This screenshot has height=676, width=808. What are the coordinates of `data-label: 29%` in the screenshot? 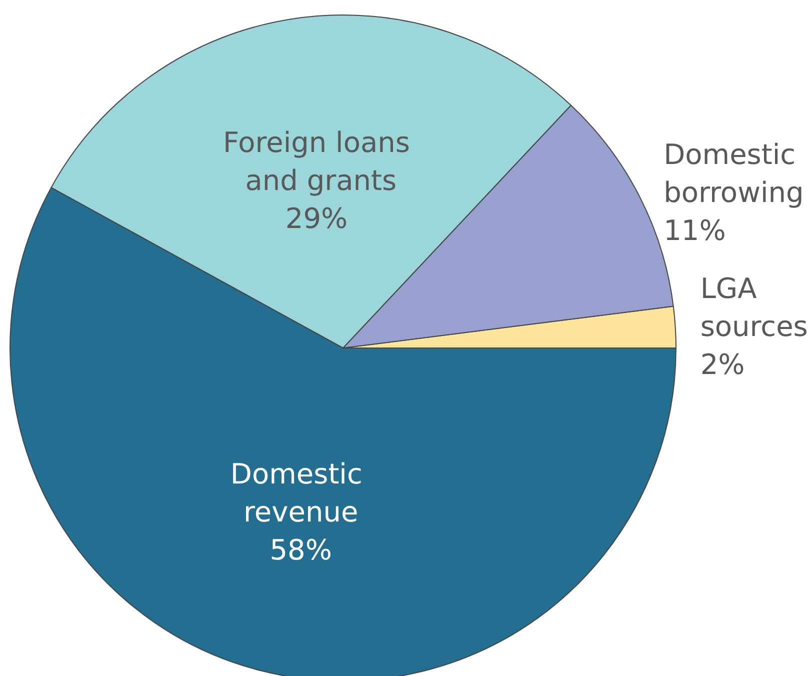 It's located at (316, 219).